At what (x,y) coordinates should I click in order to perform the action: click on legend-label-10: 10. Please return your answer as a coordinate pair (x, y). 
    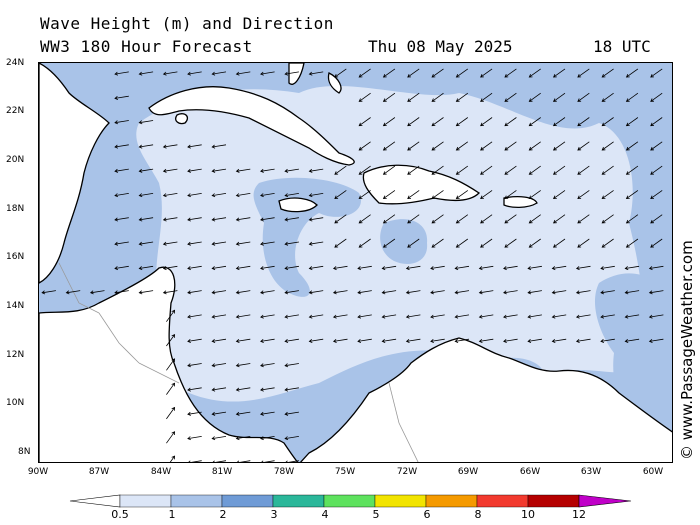
    Looking at the image, I should click on (528, 514).